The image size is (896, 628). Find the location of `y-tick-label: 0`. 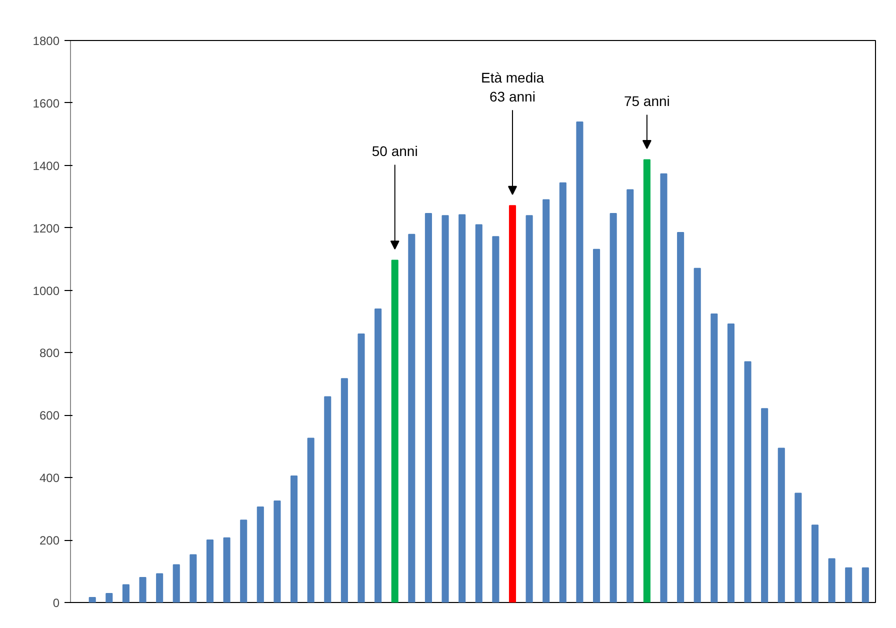

y-tick-label: 0 is located at coordinates (56, 603).